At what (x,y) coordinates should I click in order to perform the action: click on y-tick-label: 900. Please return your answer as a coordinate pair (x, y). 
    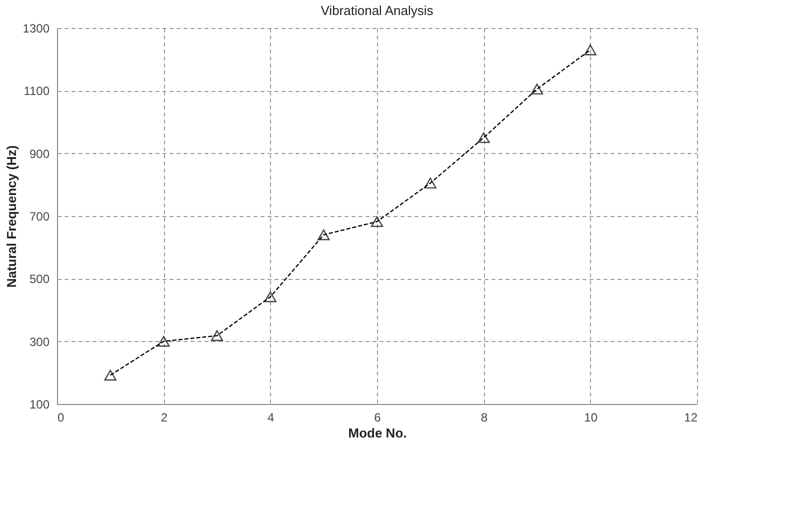
    Looking at the image, I should click on (39, 153).